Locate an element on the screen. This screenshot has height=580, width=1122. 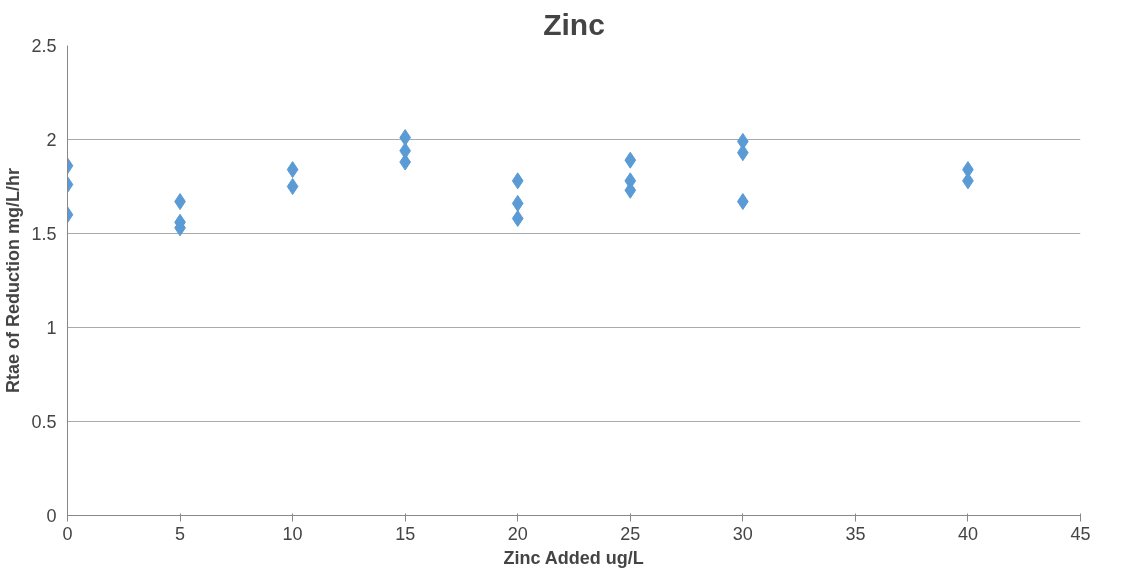
x-tick-label: 40 is located at coordinates (967, 533).